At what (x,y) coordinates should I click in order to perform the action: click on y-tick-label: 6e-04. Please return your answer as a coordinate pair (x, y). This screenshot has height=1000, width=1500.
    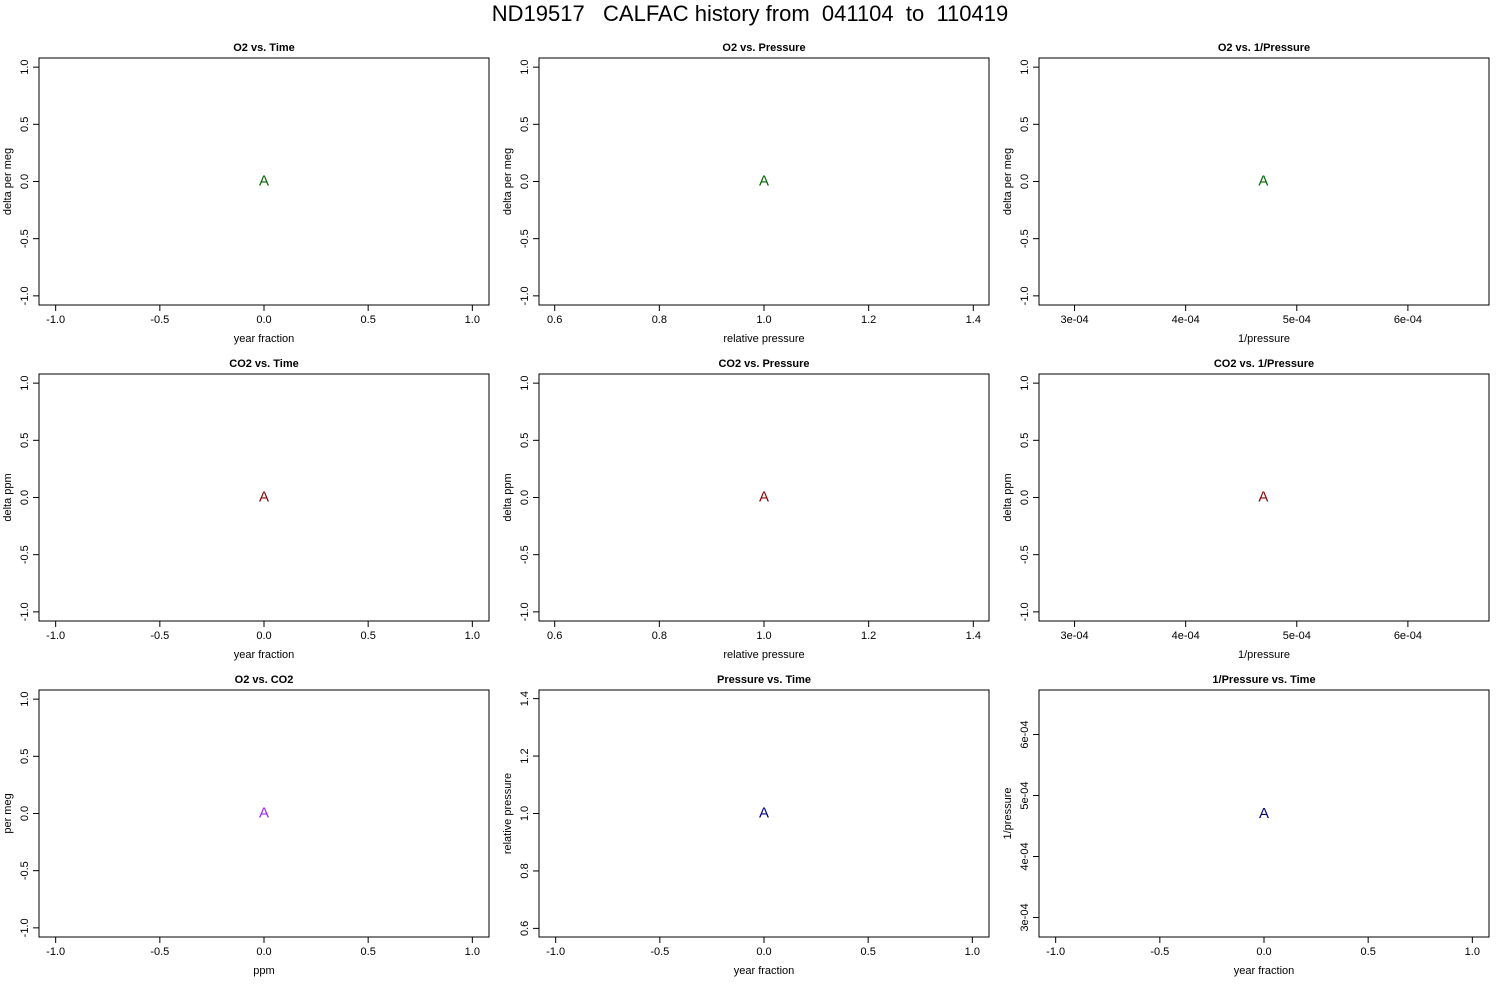
    Looking at the image, I should click on (1025, 734).